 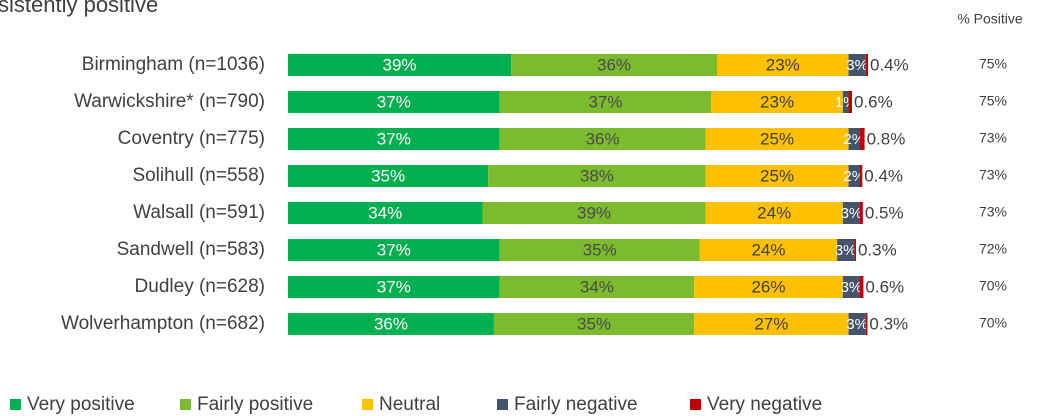 I want to click on legend-label: Very positive, so click(x=81, y=404).